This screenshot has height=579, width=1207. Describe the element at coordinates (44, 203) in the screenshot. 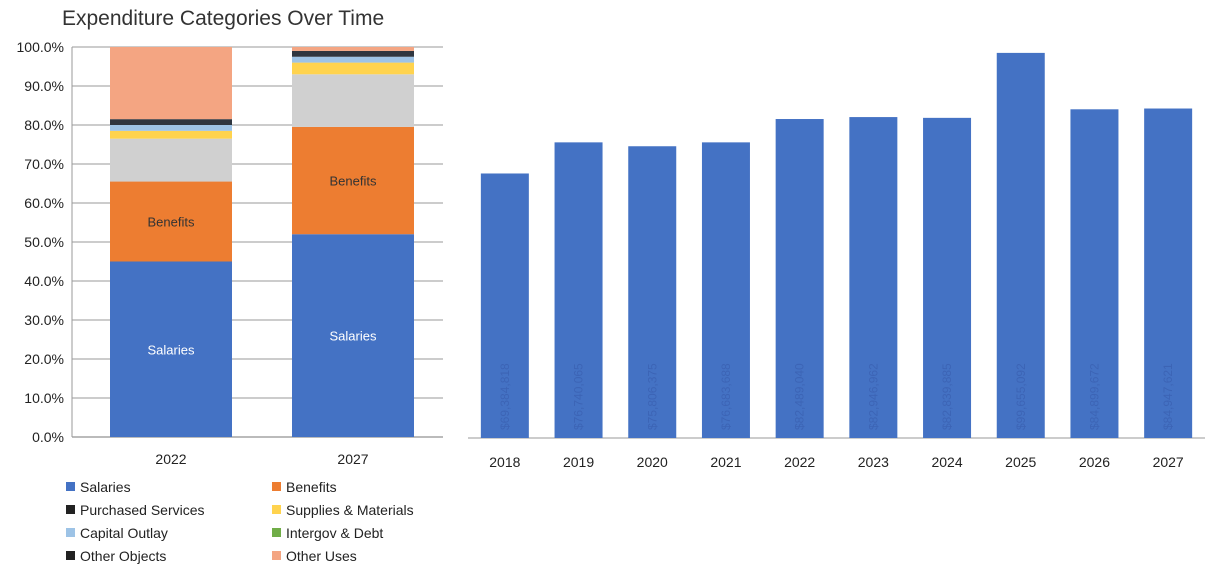

I see `y-tick-label: 60.0%` at that location.